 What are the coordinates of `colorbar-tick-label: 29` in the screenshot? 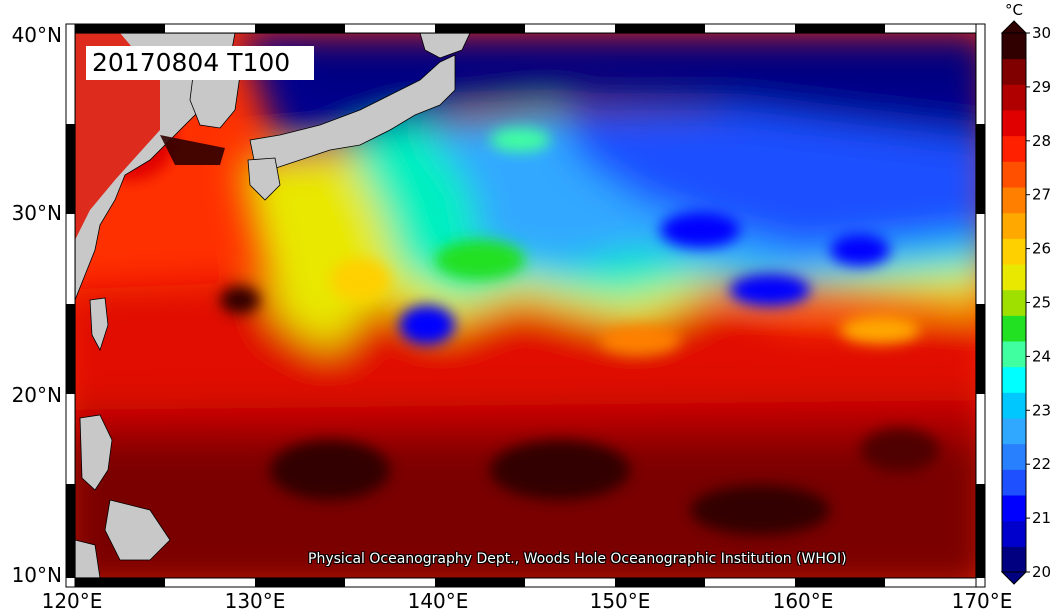 It's located at (1041, 87).